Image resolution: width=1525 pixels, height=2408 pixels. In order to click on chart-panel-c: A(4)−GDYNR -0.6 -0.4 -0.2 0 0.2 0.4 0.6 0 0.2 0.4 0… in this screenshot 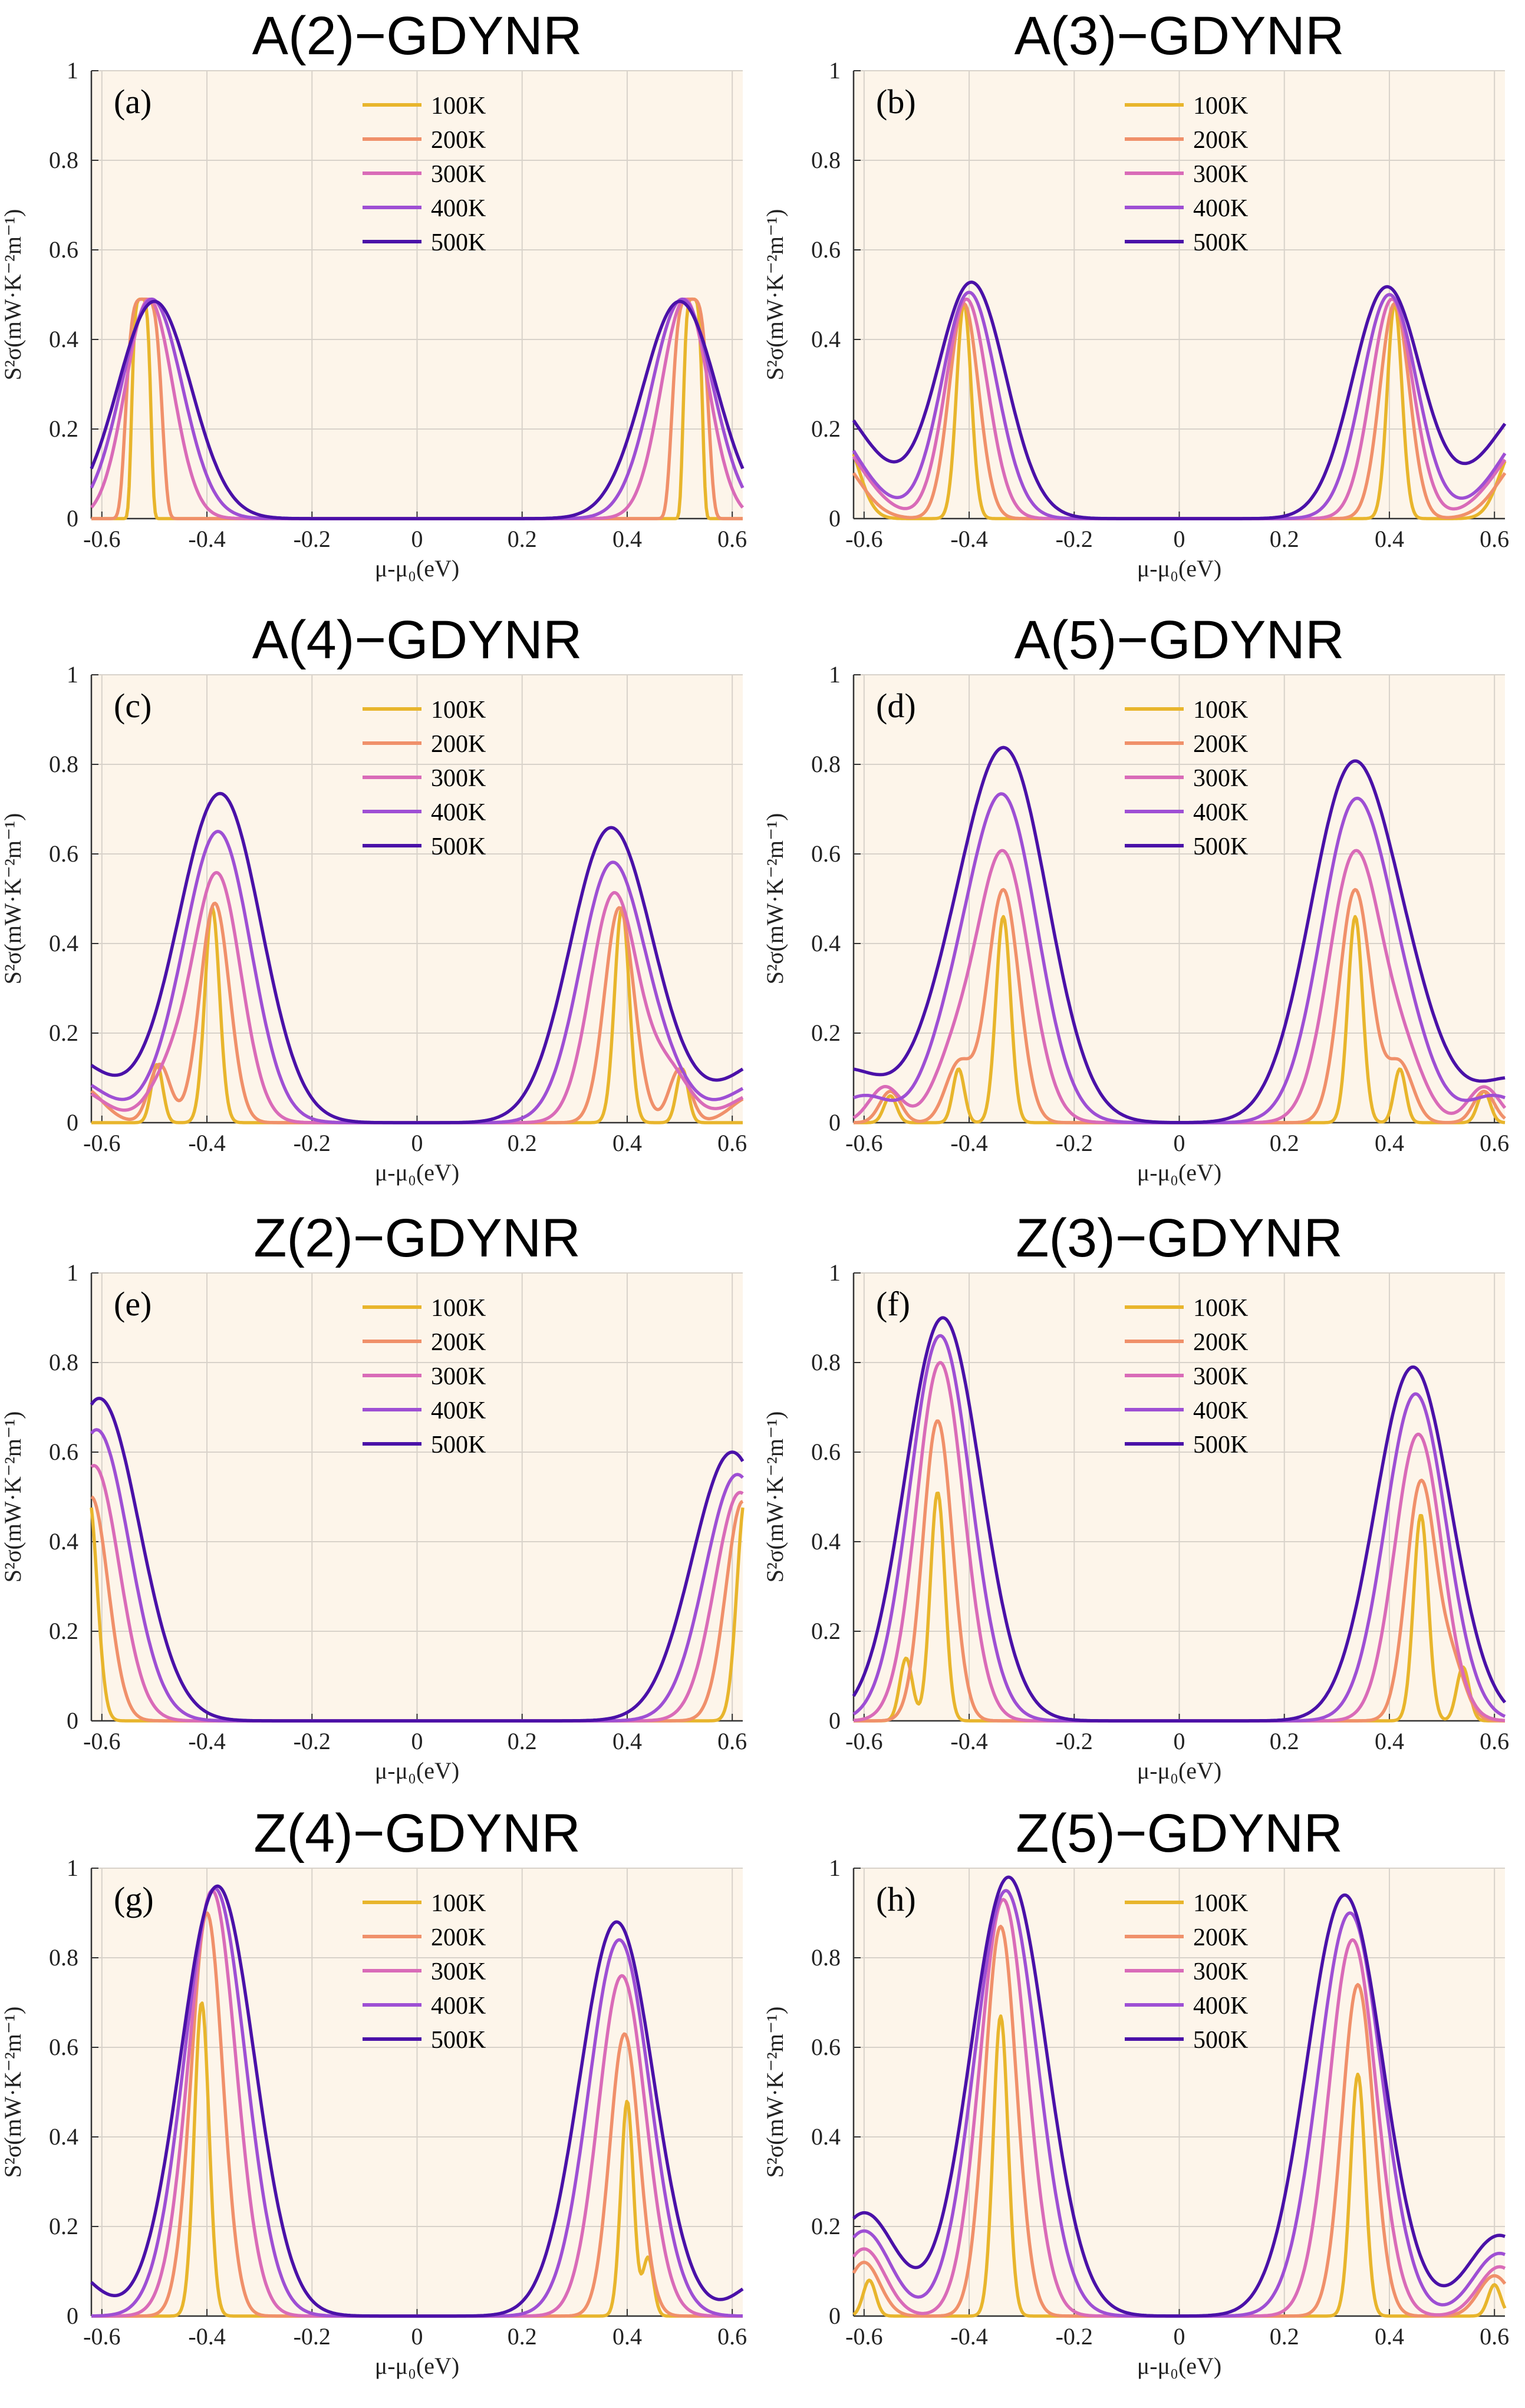, I will do `click(373, 898)`.